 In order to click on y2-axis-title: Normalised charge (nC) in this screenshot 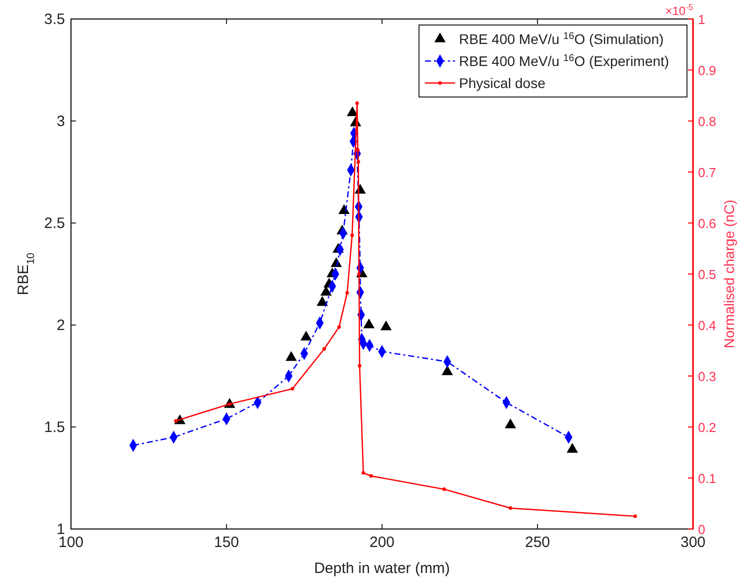, I will do `click(729, 274)`.